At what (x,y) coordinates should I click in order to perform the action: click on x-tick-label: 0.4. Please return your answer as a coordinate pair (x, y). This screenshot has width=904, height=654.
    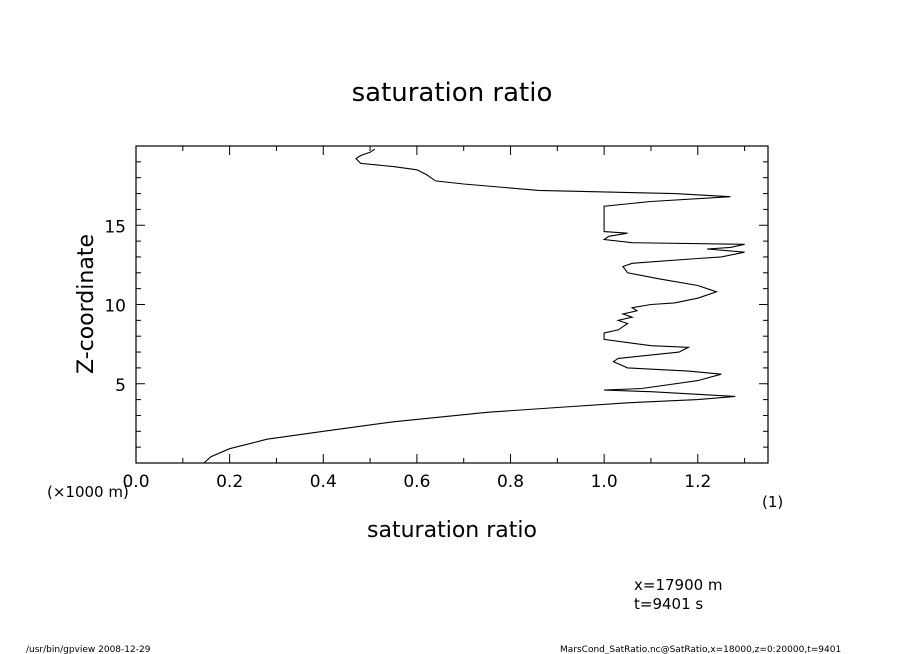
    Looking at the image, I should click on (323, 482).